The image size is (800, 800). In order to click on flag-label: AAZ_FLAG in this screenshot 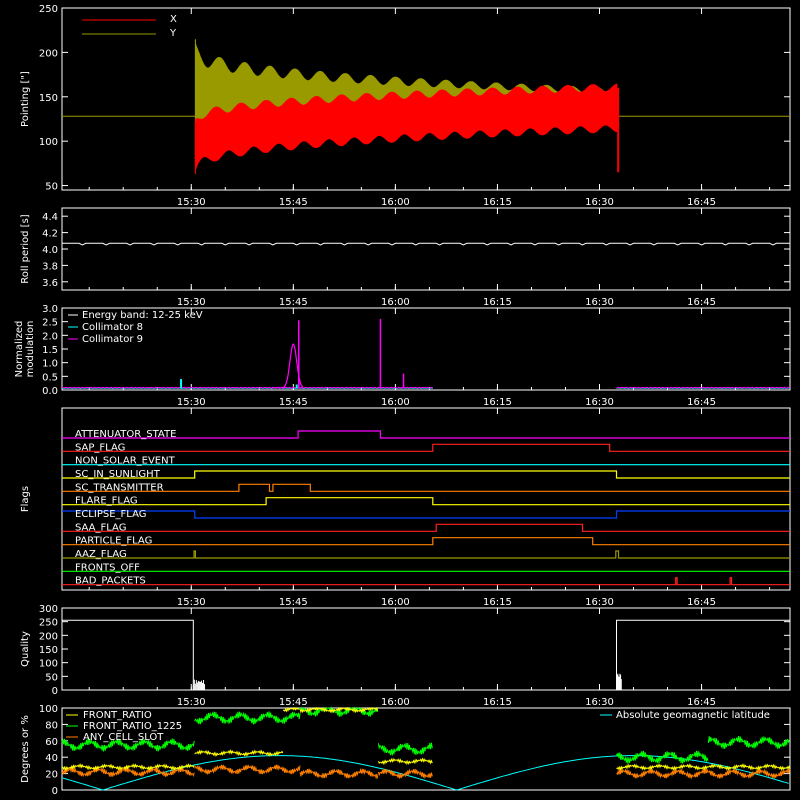, I will do `click(101, 554)`.